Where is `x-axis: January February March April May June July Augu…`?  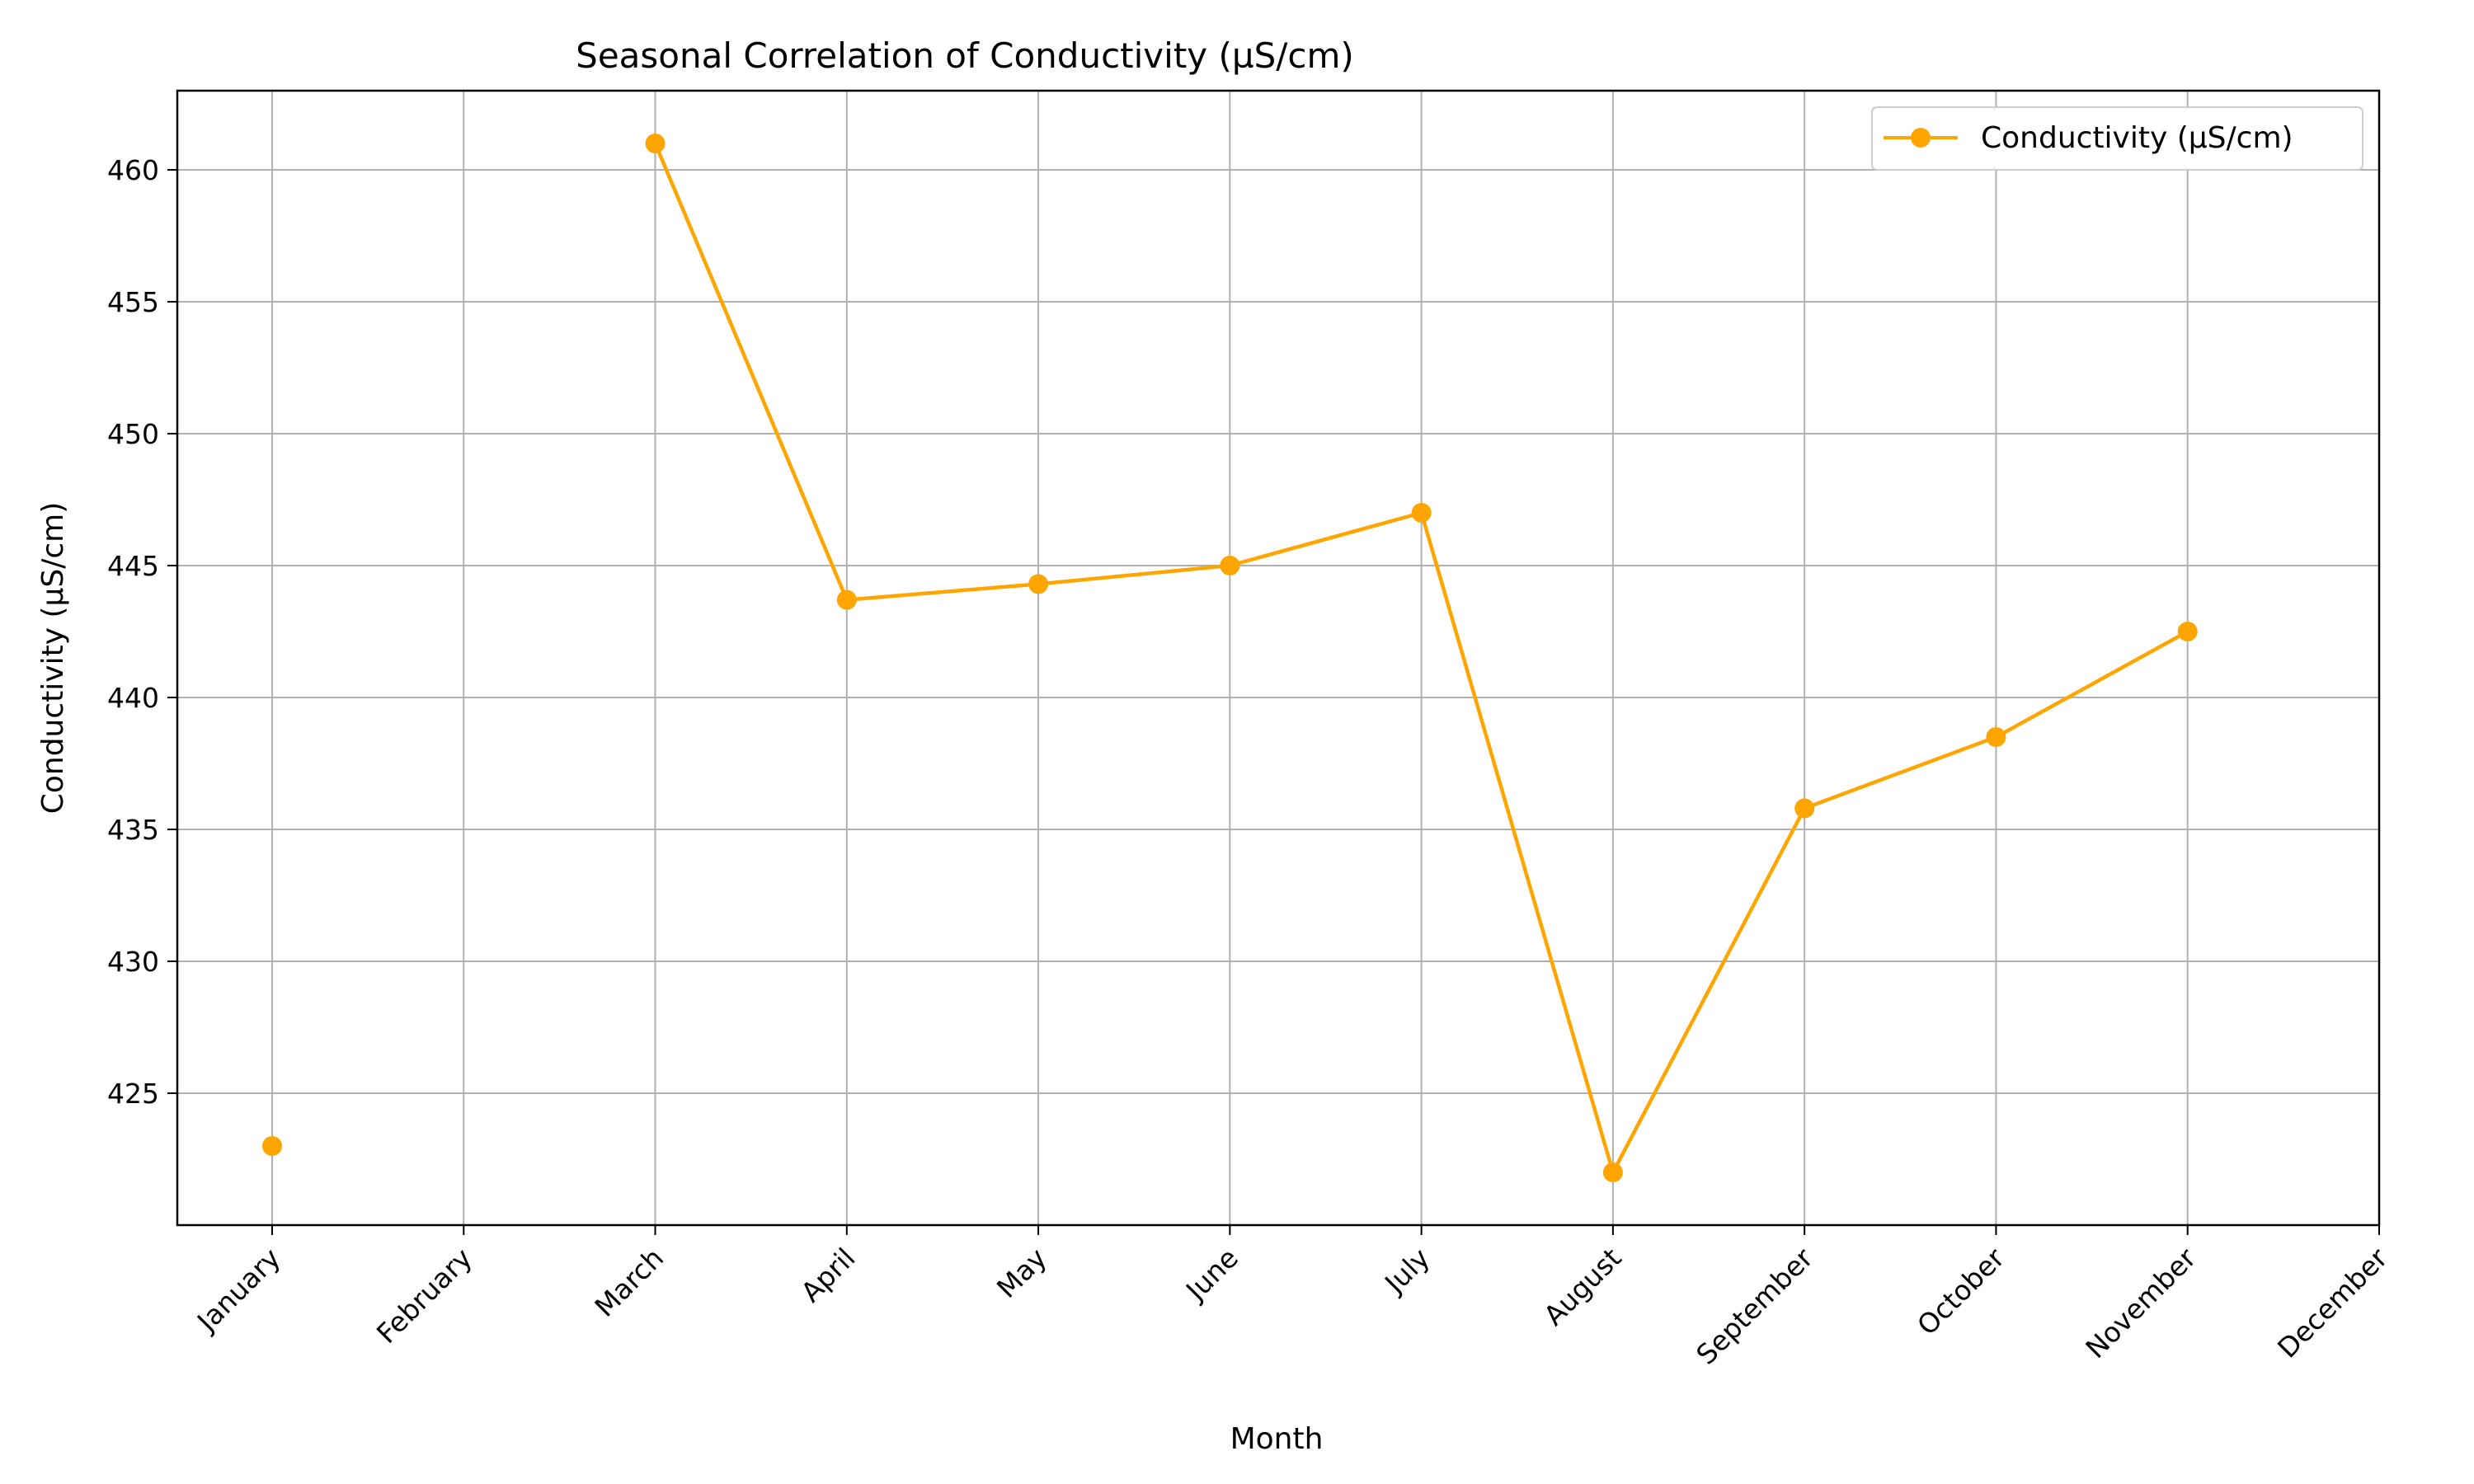
x-axis: January February March April May June July Augu… is located at coordinates (1292, 1298).